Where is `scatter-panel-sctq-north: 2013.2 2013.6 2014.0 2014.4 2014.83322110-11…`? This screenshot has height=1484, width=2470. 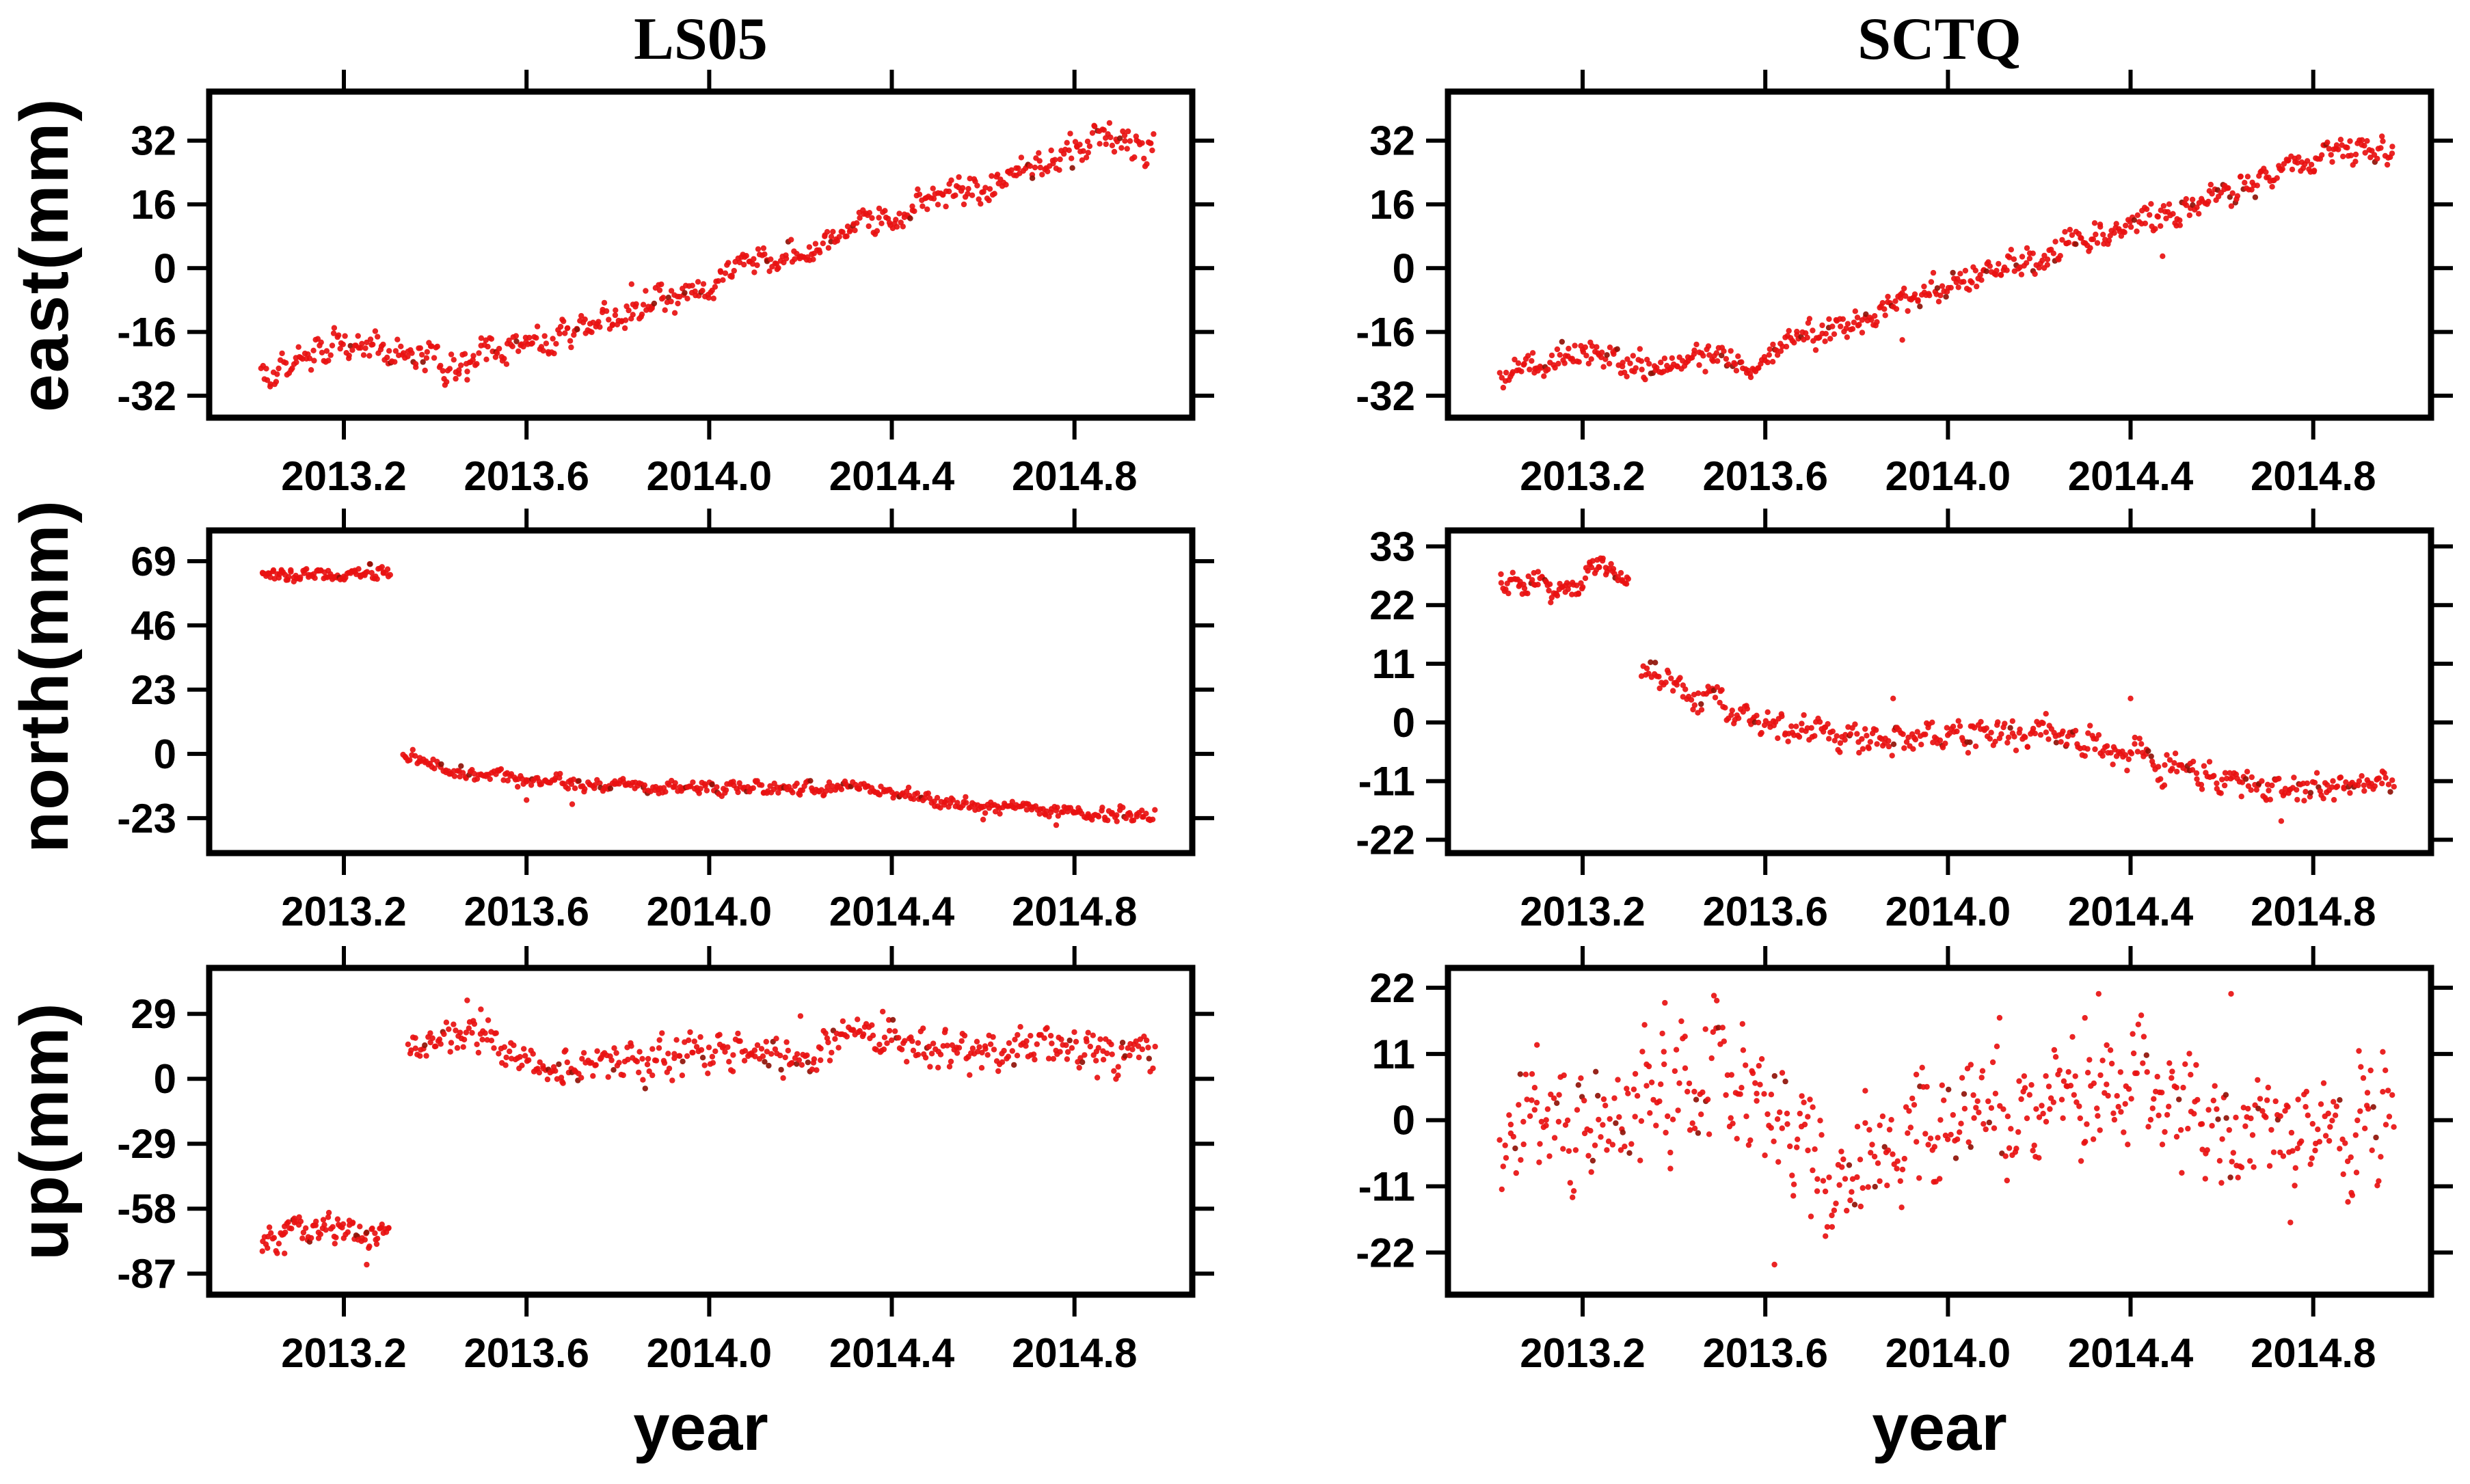 scatter-panel-sctq-north: 2013.2 2013.6 2014.0 2014.4 2014.83322110-11… is located at coordinates (1904, 722).